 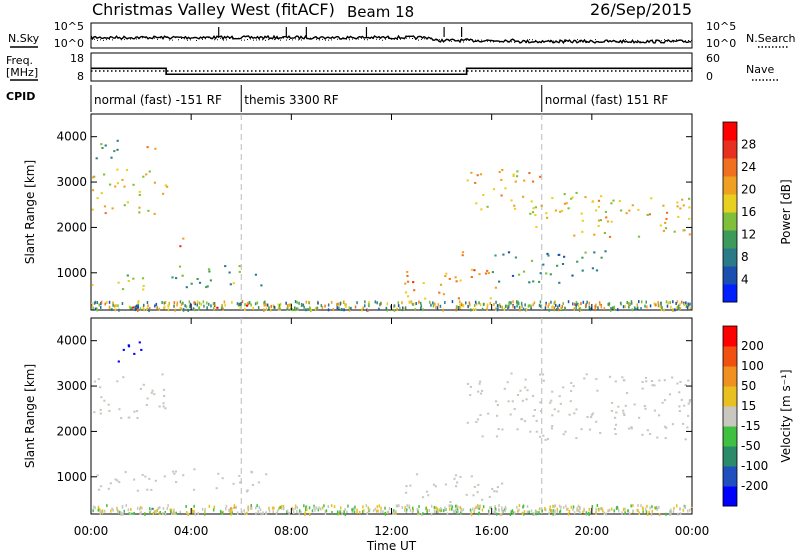 What do you see at coordinates (752, 346) in the screenshot?
I see `velocity-colorbar-tick: 200` at bounding box center [752, 346].